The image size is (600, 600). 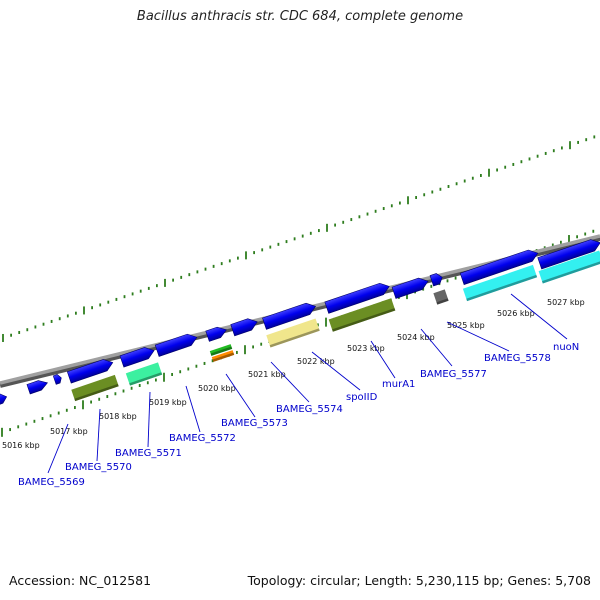 I want to click on gene-label: BAMEG_5577, so click(x=453, y=374).